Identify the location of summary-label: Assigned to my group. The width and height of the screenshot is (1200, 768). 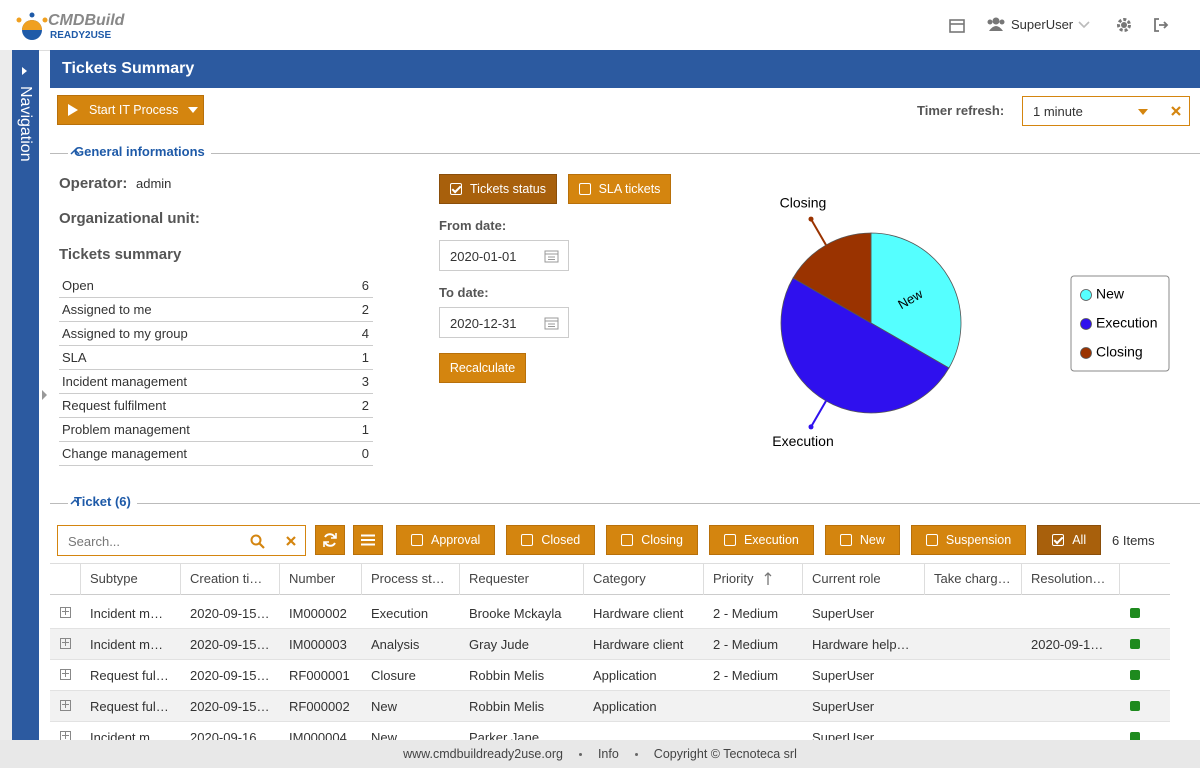
(125, 333).